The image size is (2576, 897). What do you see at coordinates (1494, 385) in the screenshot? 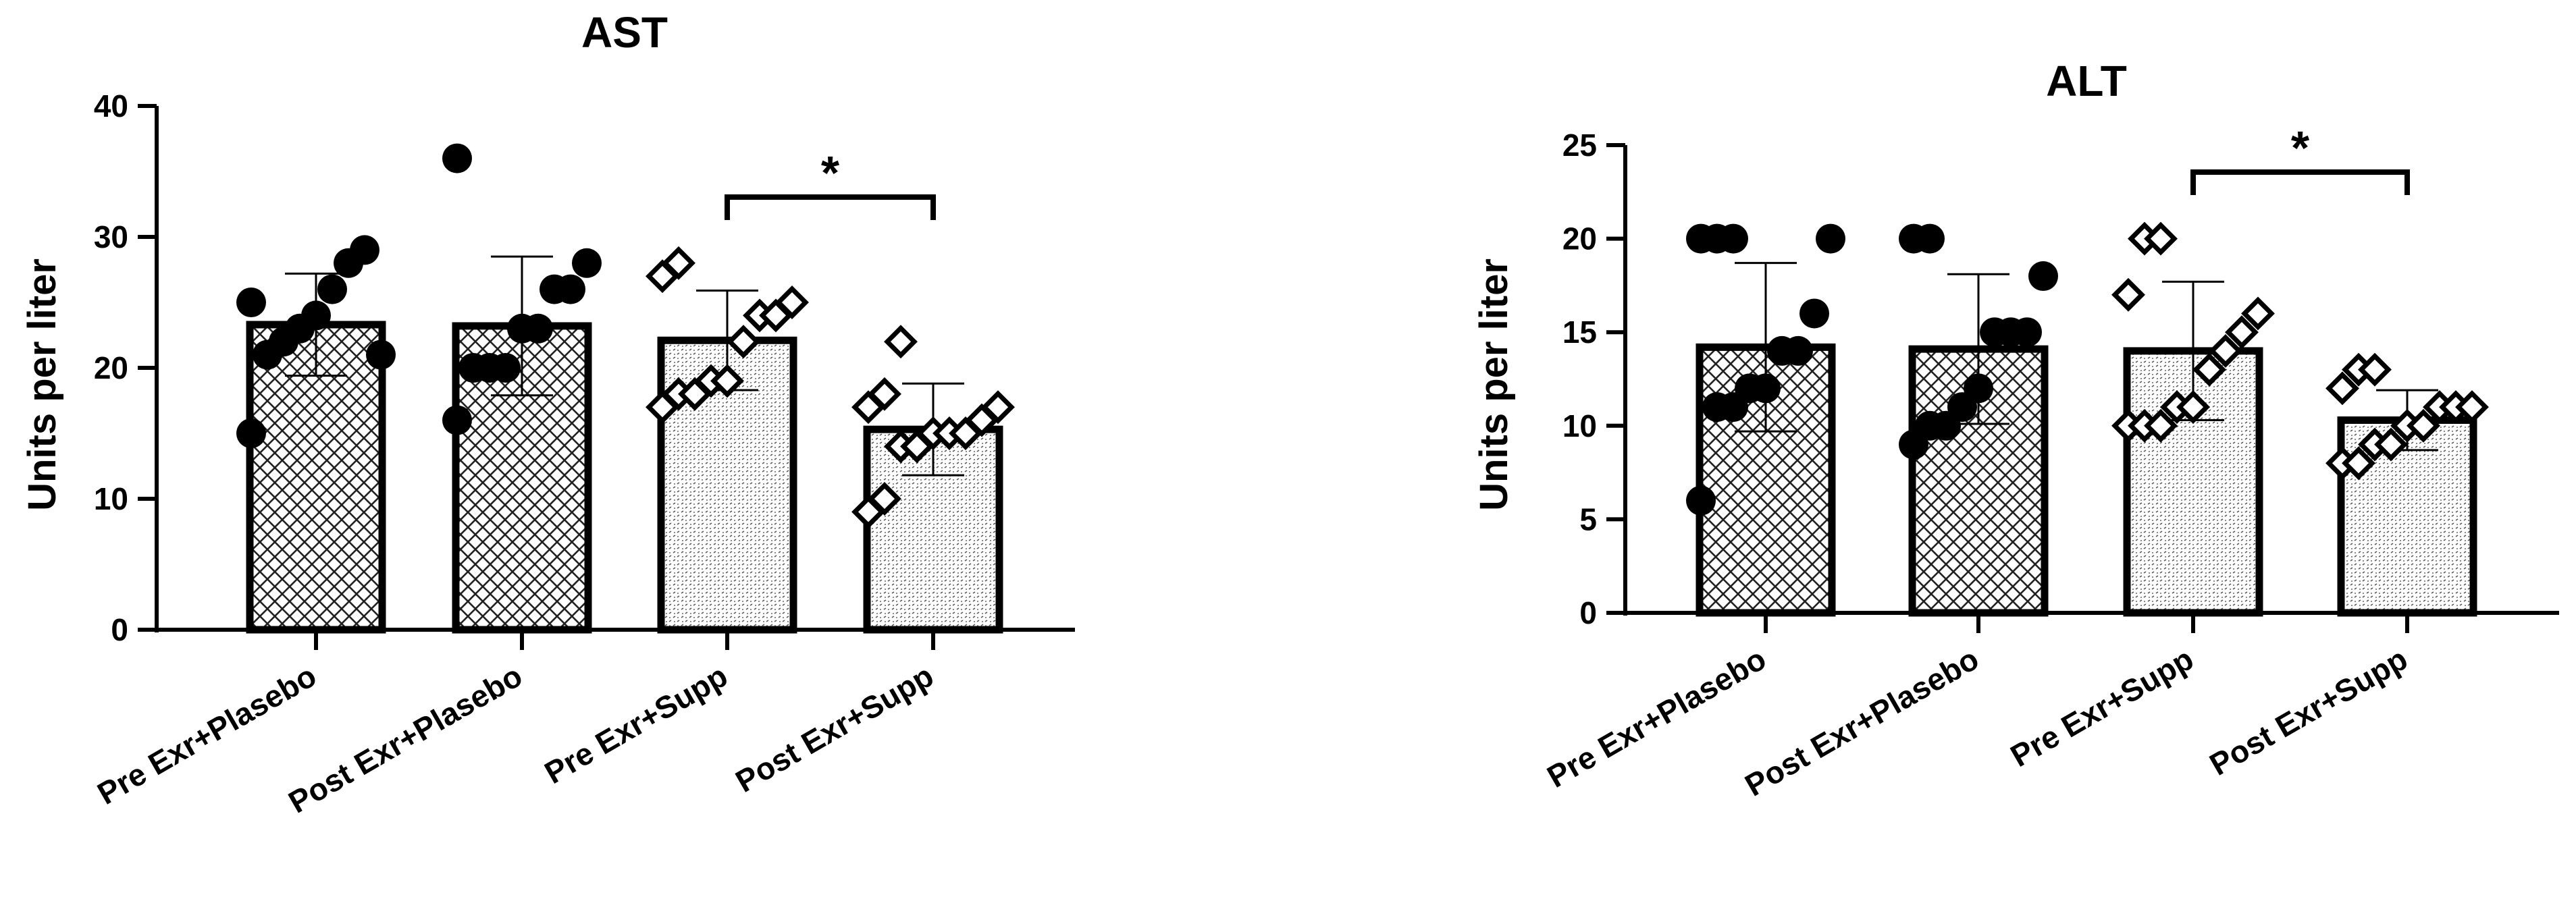
I see `alt-y-axis-label: Units per liter` at bounding box center [1494, 385].